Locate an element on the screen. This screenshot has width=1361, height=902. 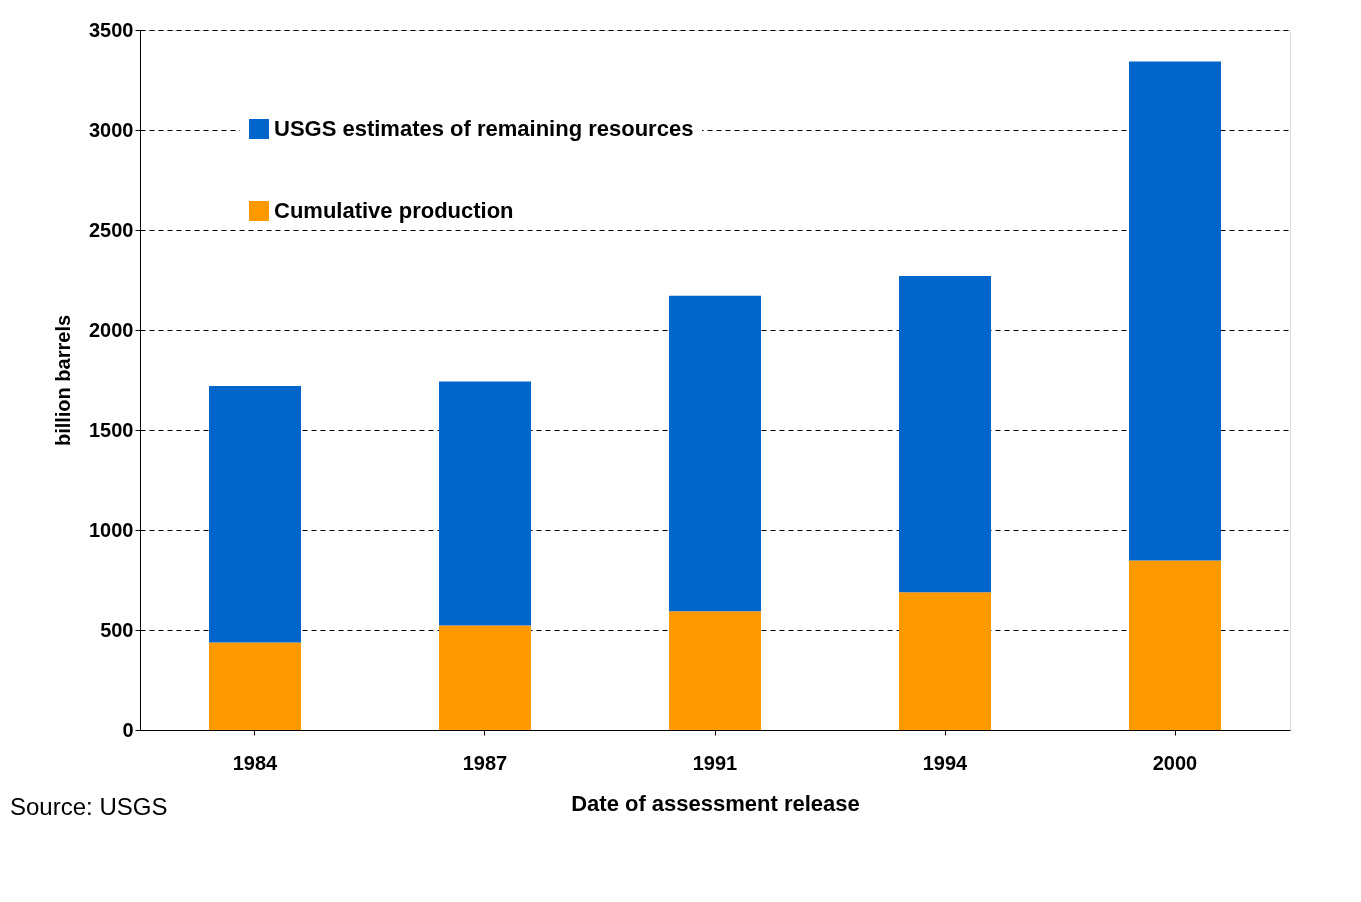
x-tick-label: 1991 is located at coordinates (715, 762).